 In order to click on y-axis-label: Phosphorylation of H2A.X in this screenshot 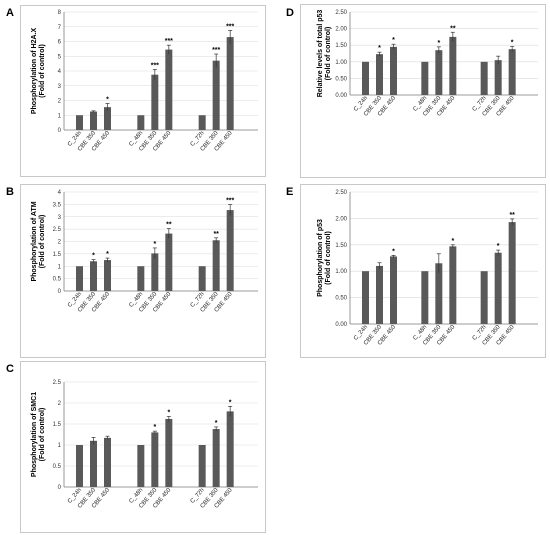, I will do `click(34, 71)`.